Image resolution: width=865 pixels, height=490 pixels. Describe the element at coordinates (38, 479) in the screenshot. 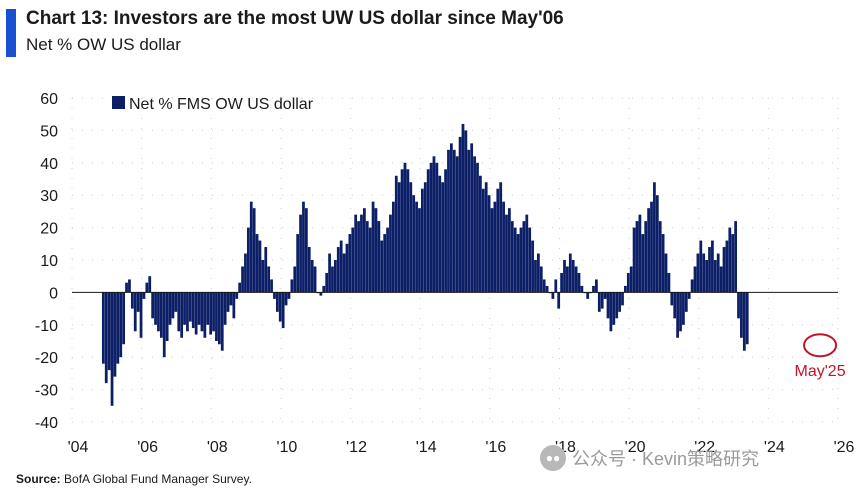

I see `source-label: Source:` at that location.